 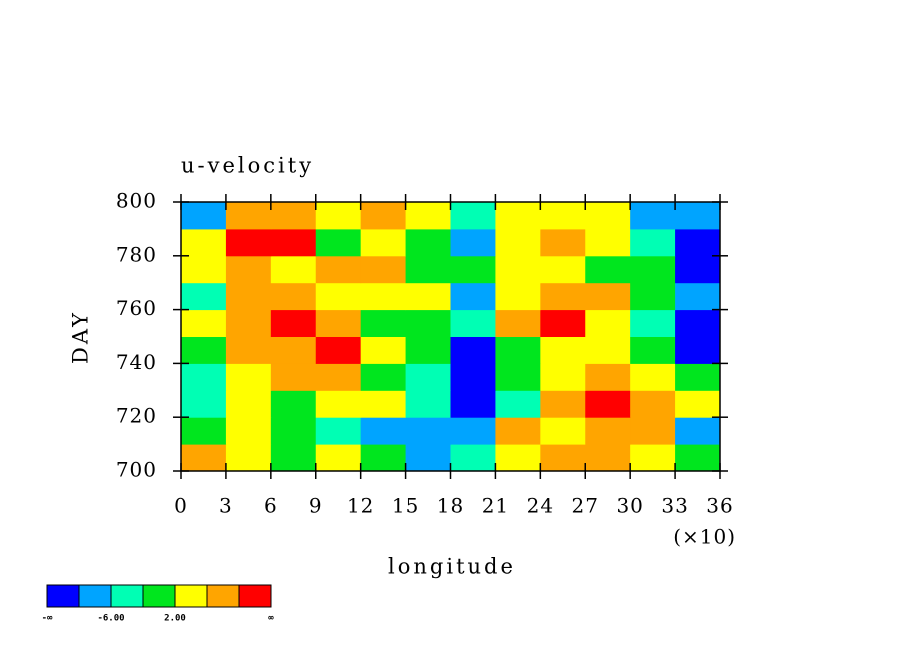 What do you see at coordinates (450, 506) in the screenshot?
I see `x-tick-label: 18` at bounding box center [450, 506].